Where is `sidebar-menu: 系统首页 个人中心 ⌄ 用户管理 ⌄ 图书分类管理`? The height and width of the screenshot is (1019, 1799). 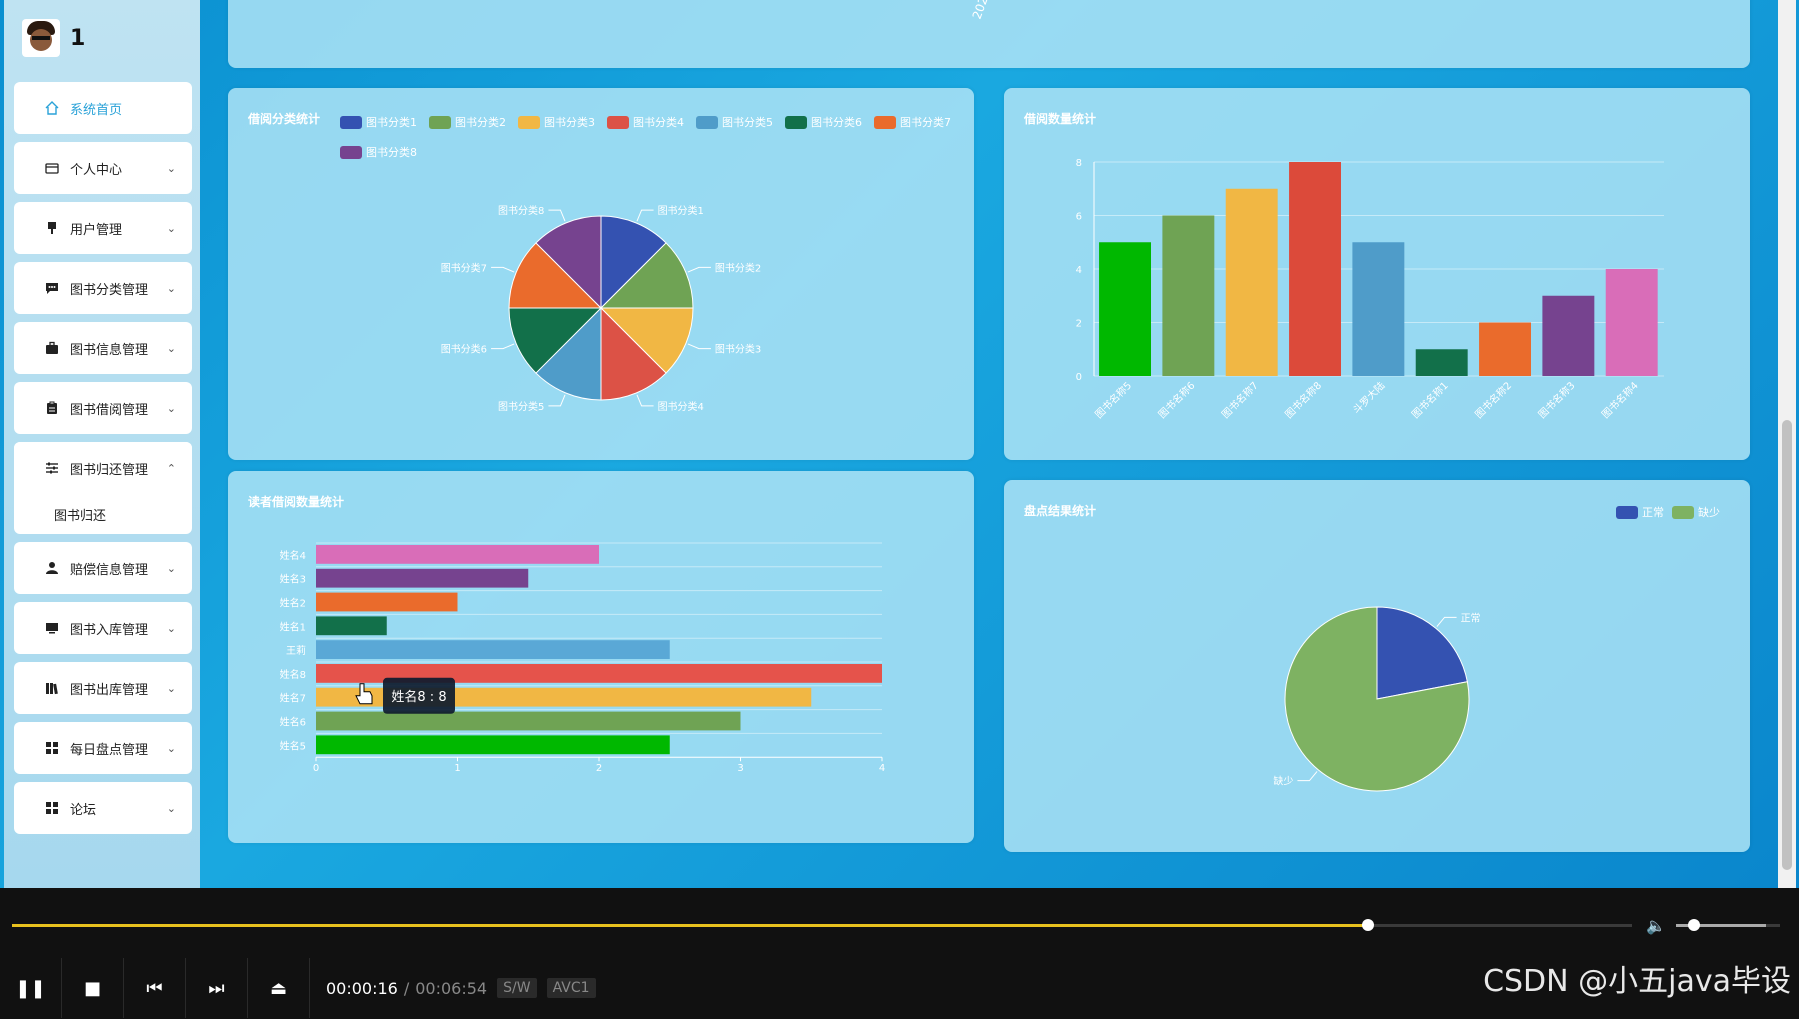
sidebar-menu: 系统首页 个人中心 ⌄ 用户管理 ⌄ 图书分类管理 is located at coordinates (103, 462).